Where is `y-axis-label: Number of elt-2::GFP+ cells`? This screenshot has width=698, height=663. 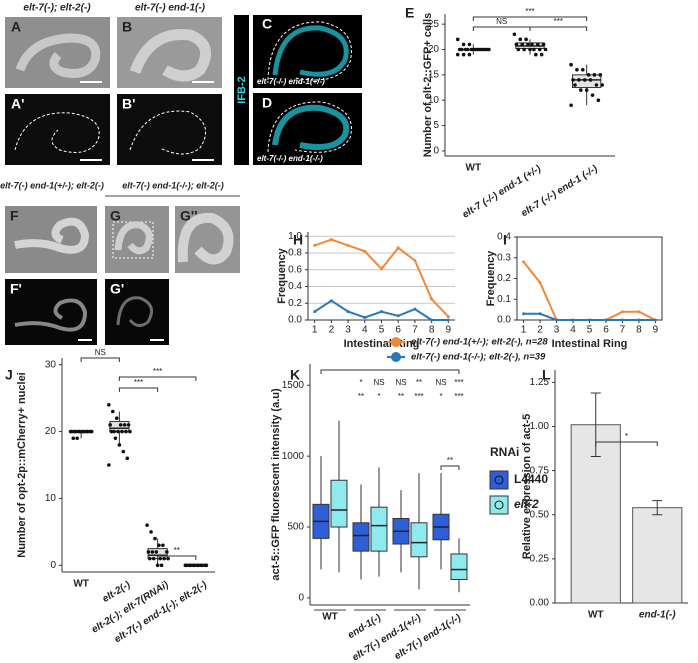
y-axis-label: Number of elt-2::GFP+ cells is located at coordinates (428, 85).